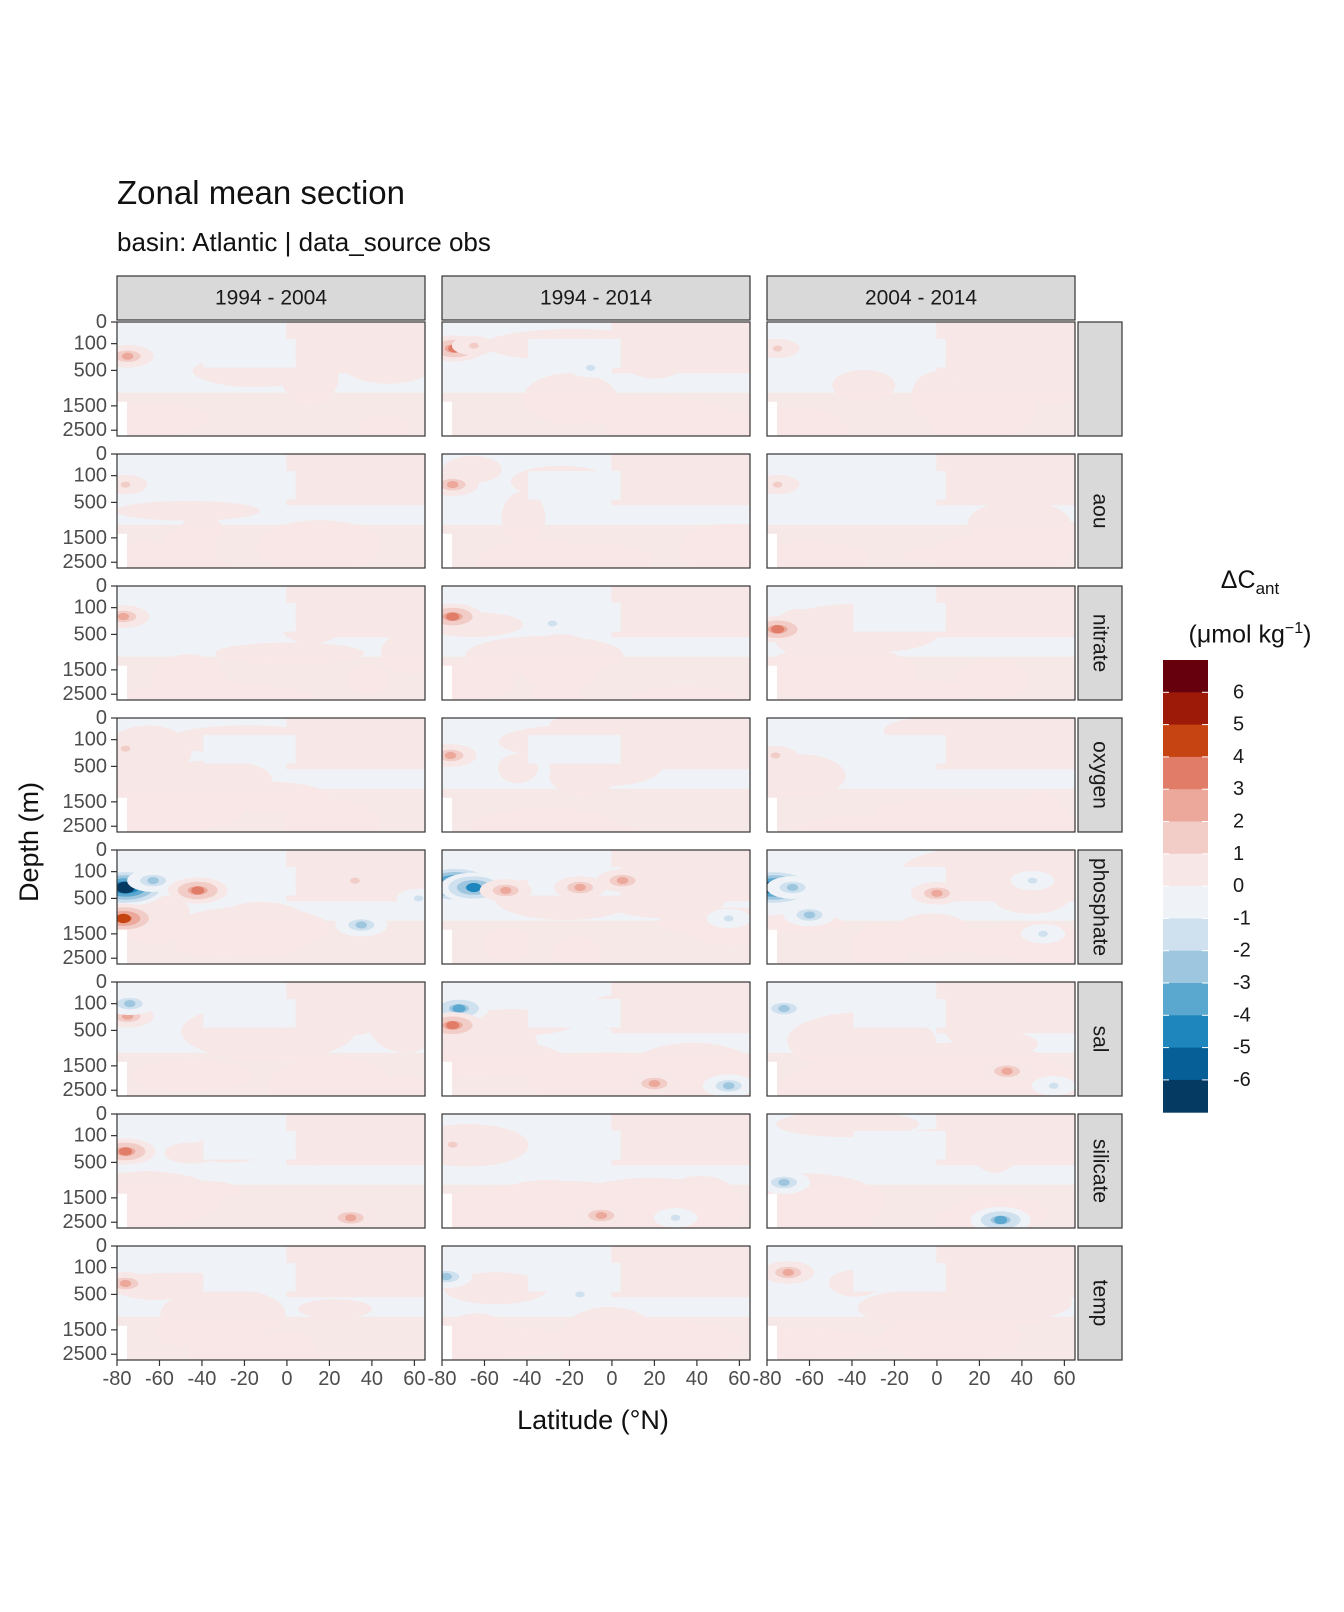 The image size is (1344, 1612). What do you see at coordinates (1267, 588) in the screenshot?
I see `legend-title-sub: ant` at bounding box center [1267, 588].